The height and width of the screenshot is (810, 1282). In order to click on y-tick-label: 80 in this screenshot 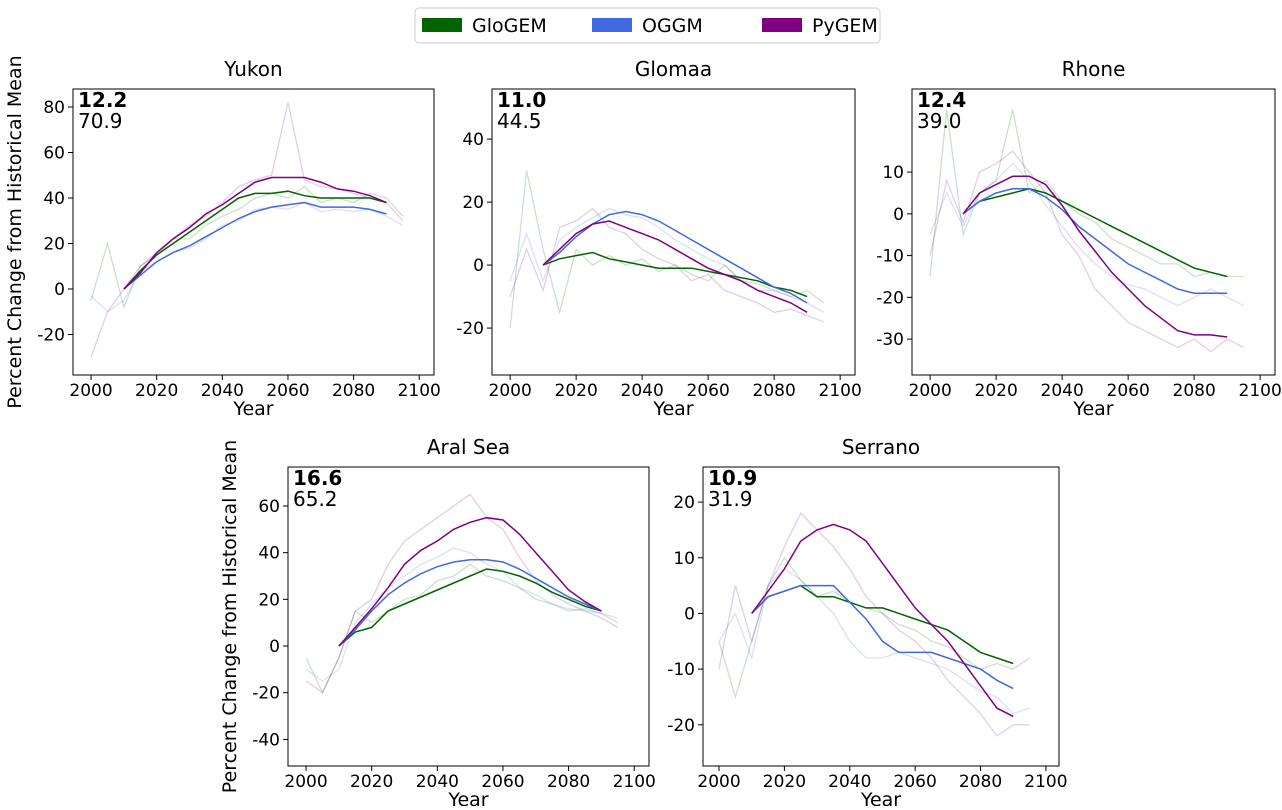, I will do `click(54, 108)`.